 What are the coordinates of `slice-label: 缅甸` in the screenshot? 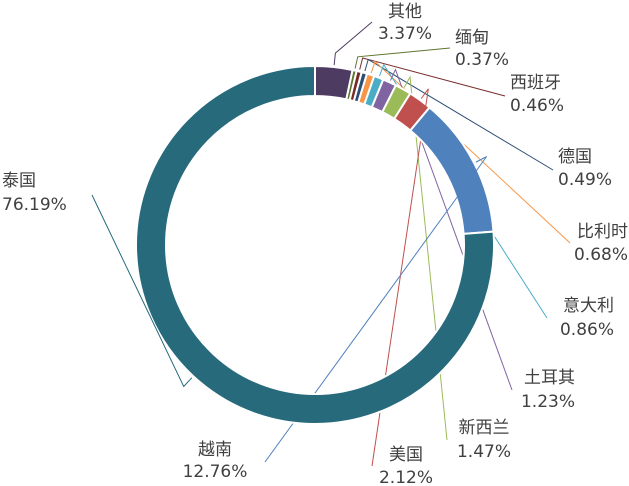 It's located at (472, 38).